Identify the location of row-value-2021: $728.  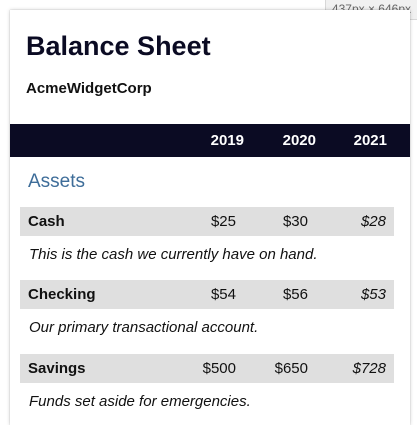
(369, 368).